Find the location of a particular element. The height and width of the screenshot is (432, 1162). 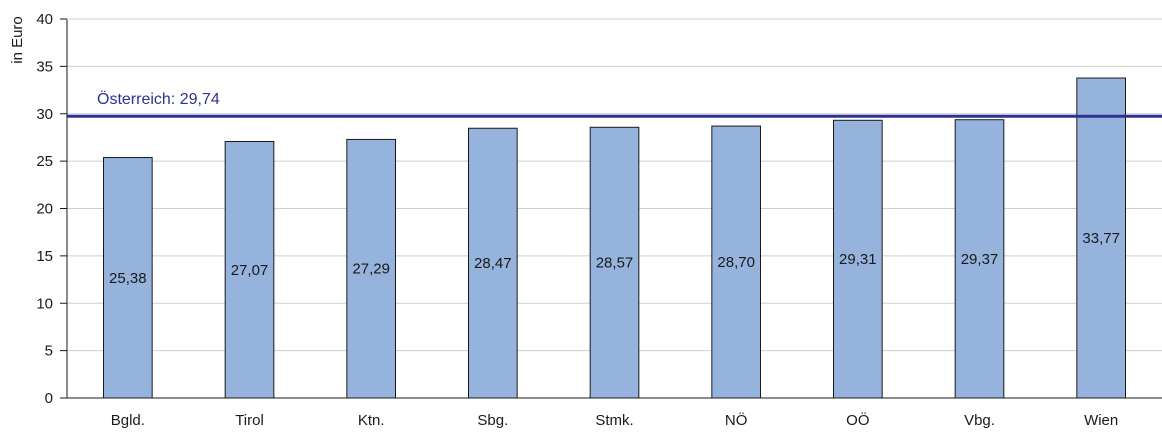

x-tick-labels: Bgld. Tirol Ktn. Sbg. Stmk. NÖ OÖ Vbg. Wien is located at coordinates (615, 420).